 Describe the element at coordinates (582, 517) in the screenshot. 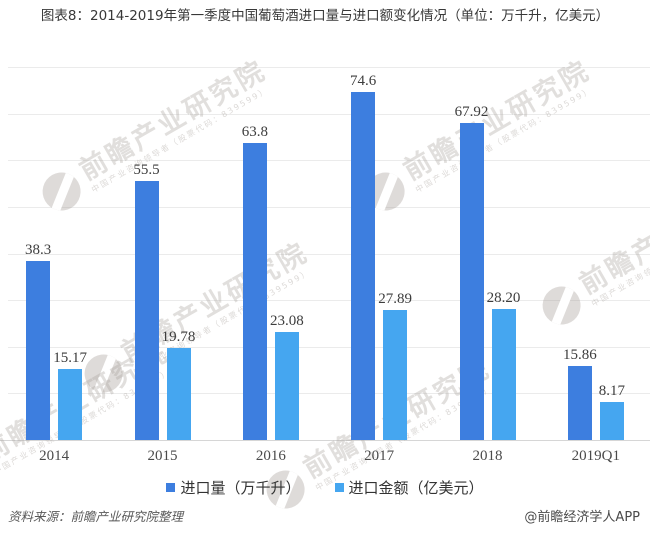

I see `app-credit: @前瞻经济学人APP` at that location.